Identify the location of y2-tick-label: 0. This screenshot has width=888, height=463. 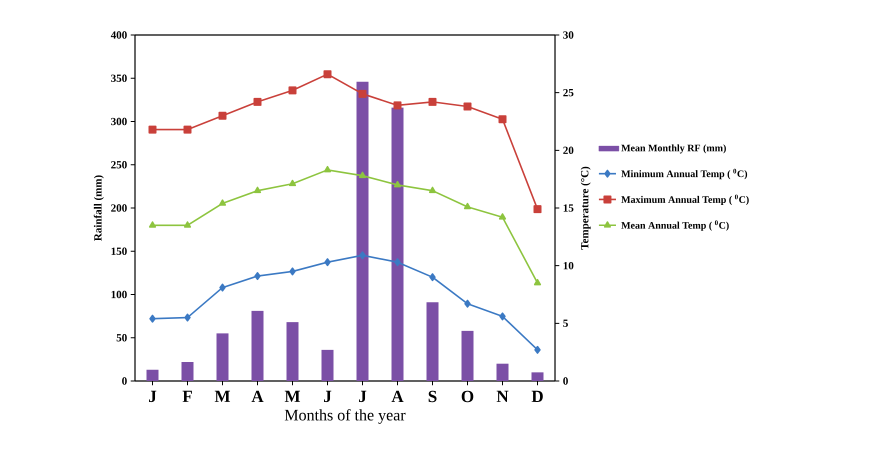
(565, 381).